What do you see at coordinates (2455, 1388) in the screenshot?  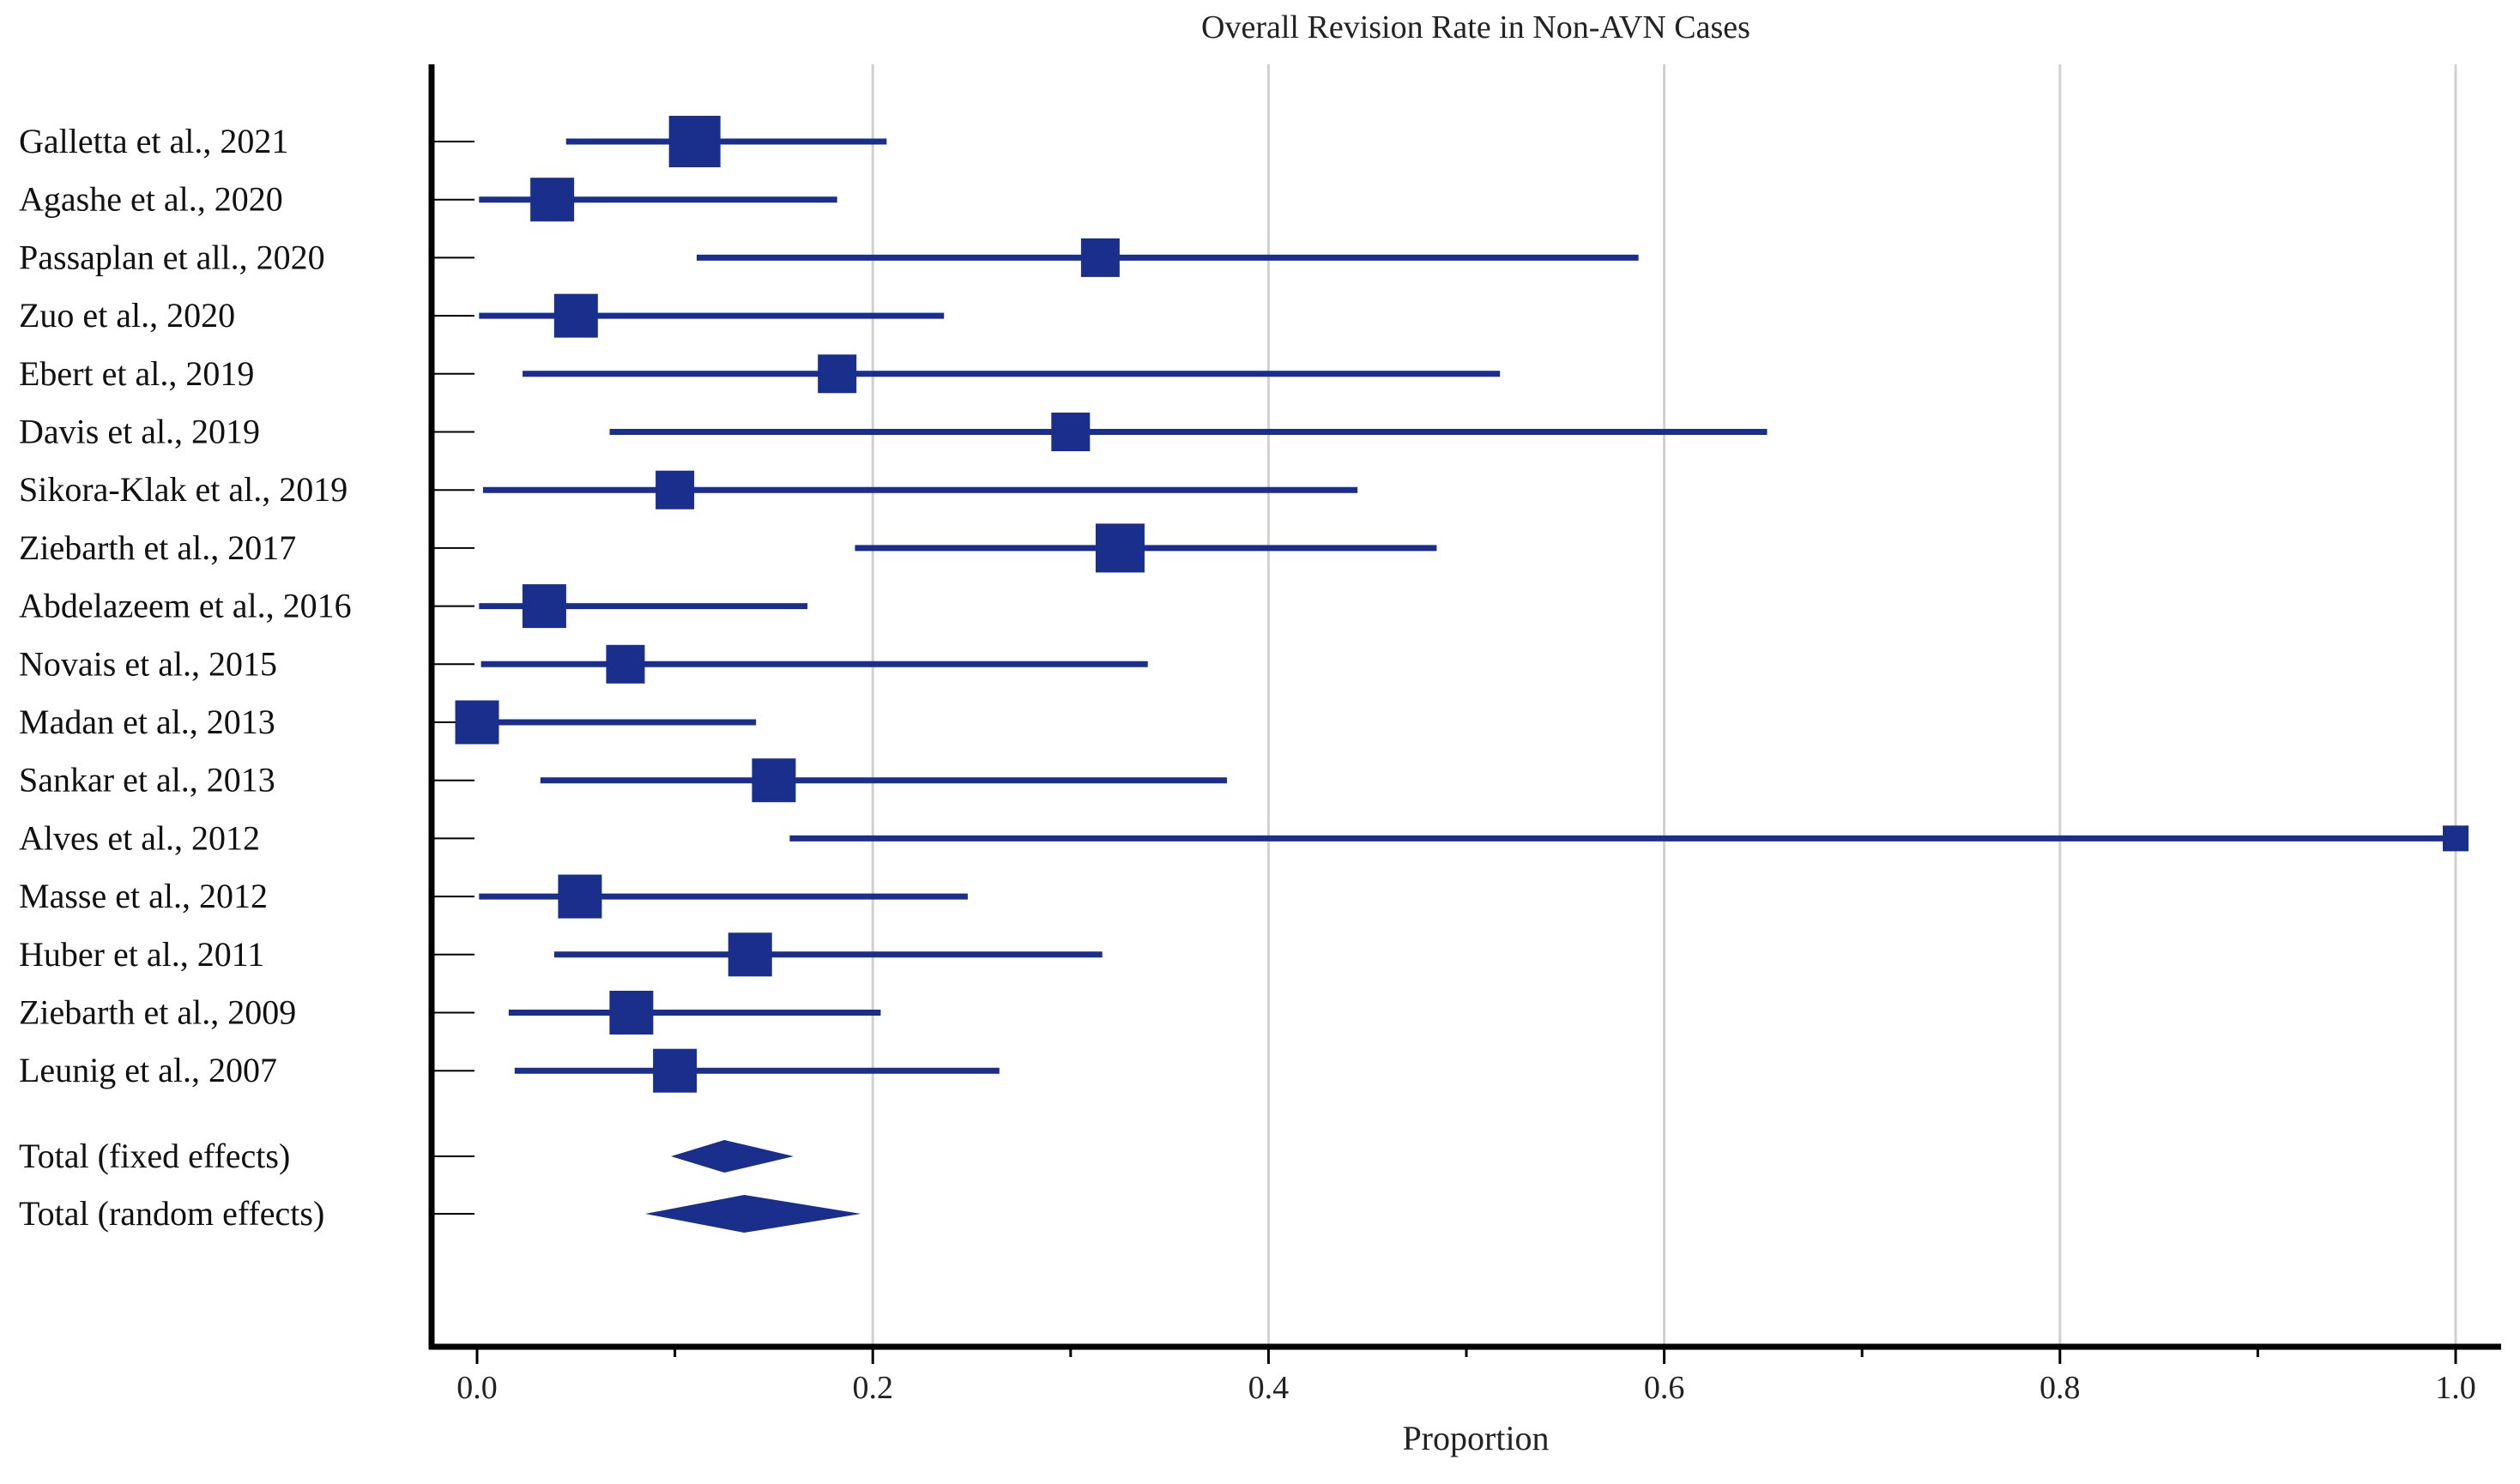 I see `x-tick-label: 1.0` at bounding box center [2455, 1388].